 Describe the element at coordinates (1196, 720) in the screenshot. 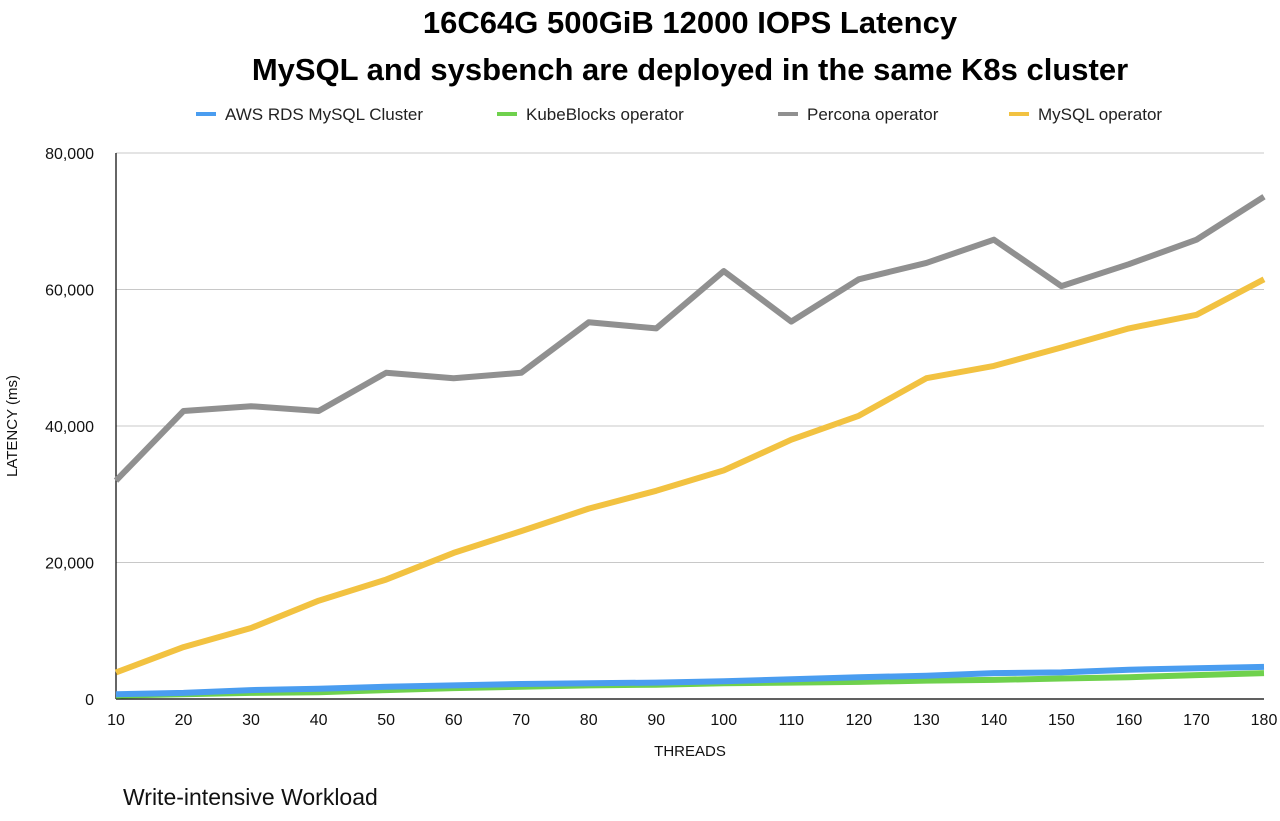

I see `x-tick-label: 170` at that location.